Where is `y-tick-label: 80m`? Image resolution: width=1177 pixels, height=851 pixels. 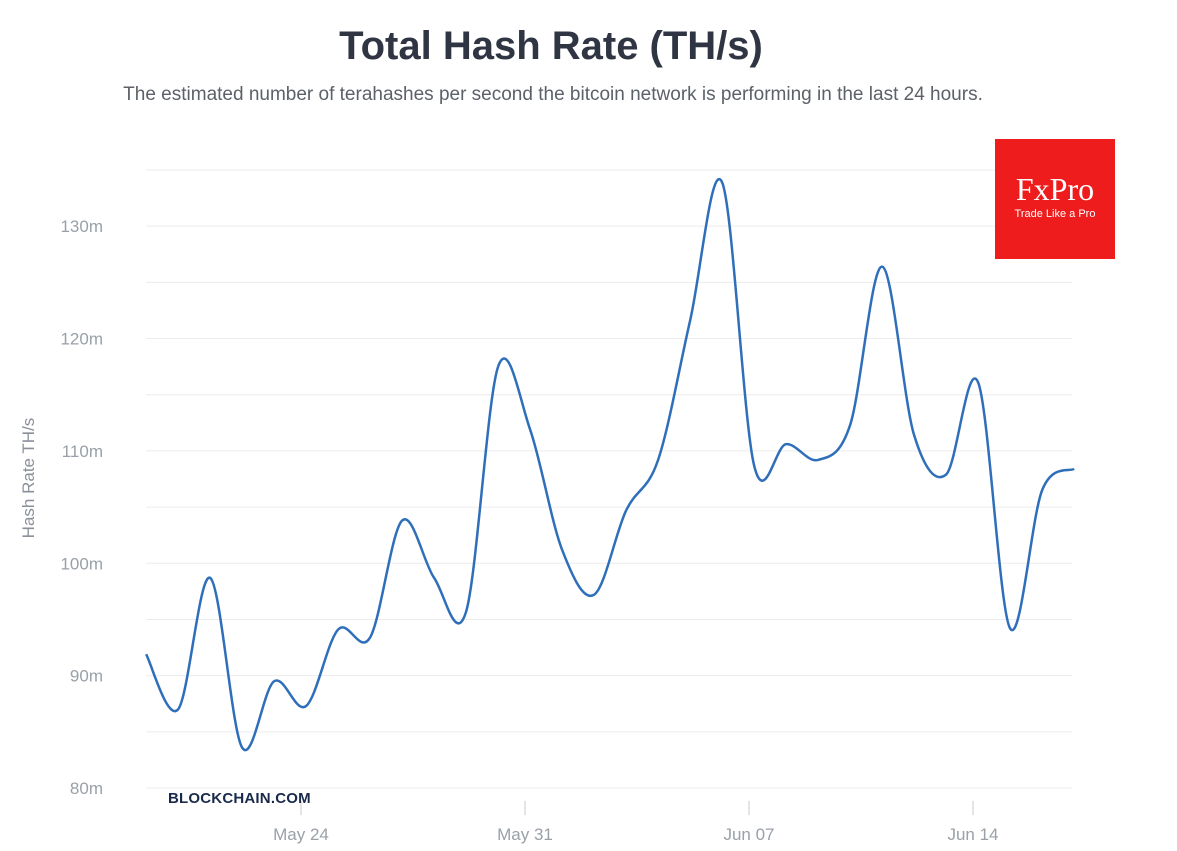 y-tick-label: 80m is located at coordinates (86, 788).